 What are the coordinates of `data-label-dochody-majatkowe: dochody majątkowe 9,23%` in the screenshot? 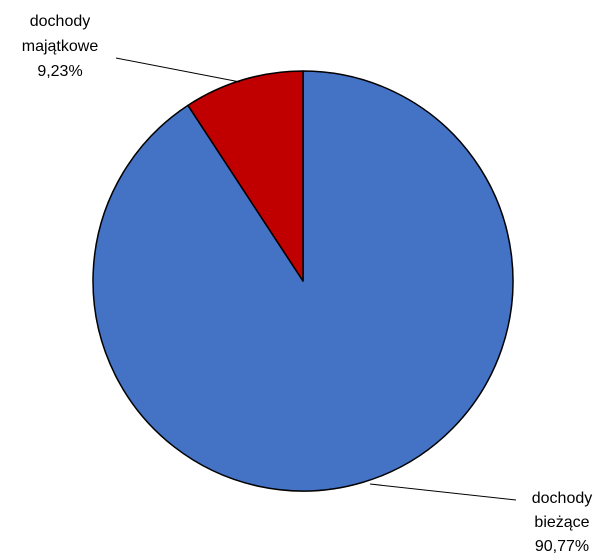 It's located at (60, 46).